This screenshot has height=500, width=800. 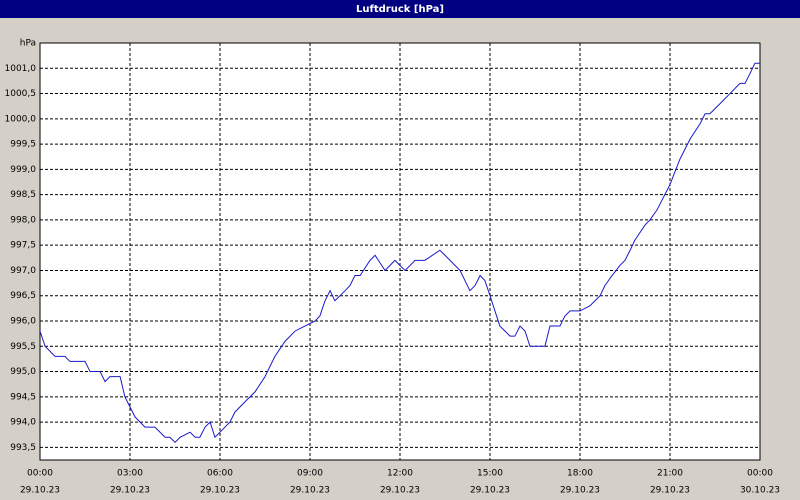 What do you see at coordinates (23, 347) in the screenshot?
I see `y-tick-label: 995,5` at bounding box center [23, 347].